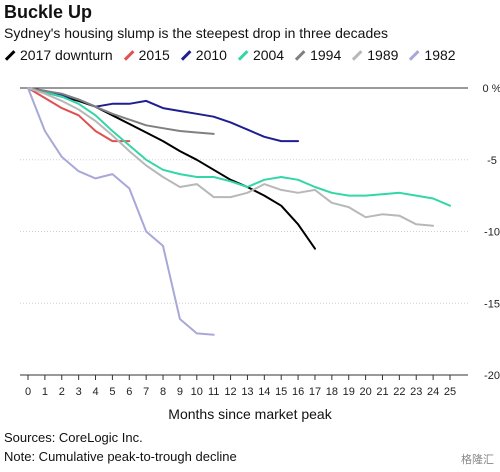 The image size is (500, 472). What do you see at coordinates (230, 392) in the screenshot?
I see `x-tick-label: 12` at bounding box center [230, 392].